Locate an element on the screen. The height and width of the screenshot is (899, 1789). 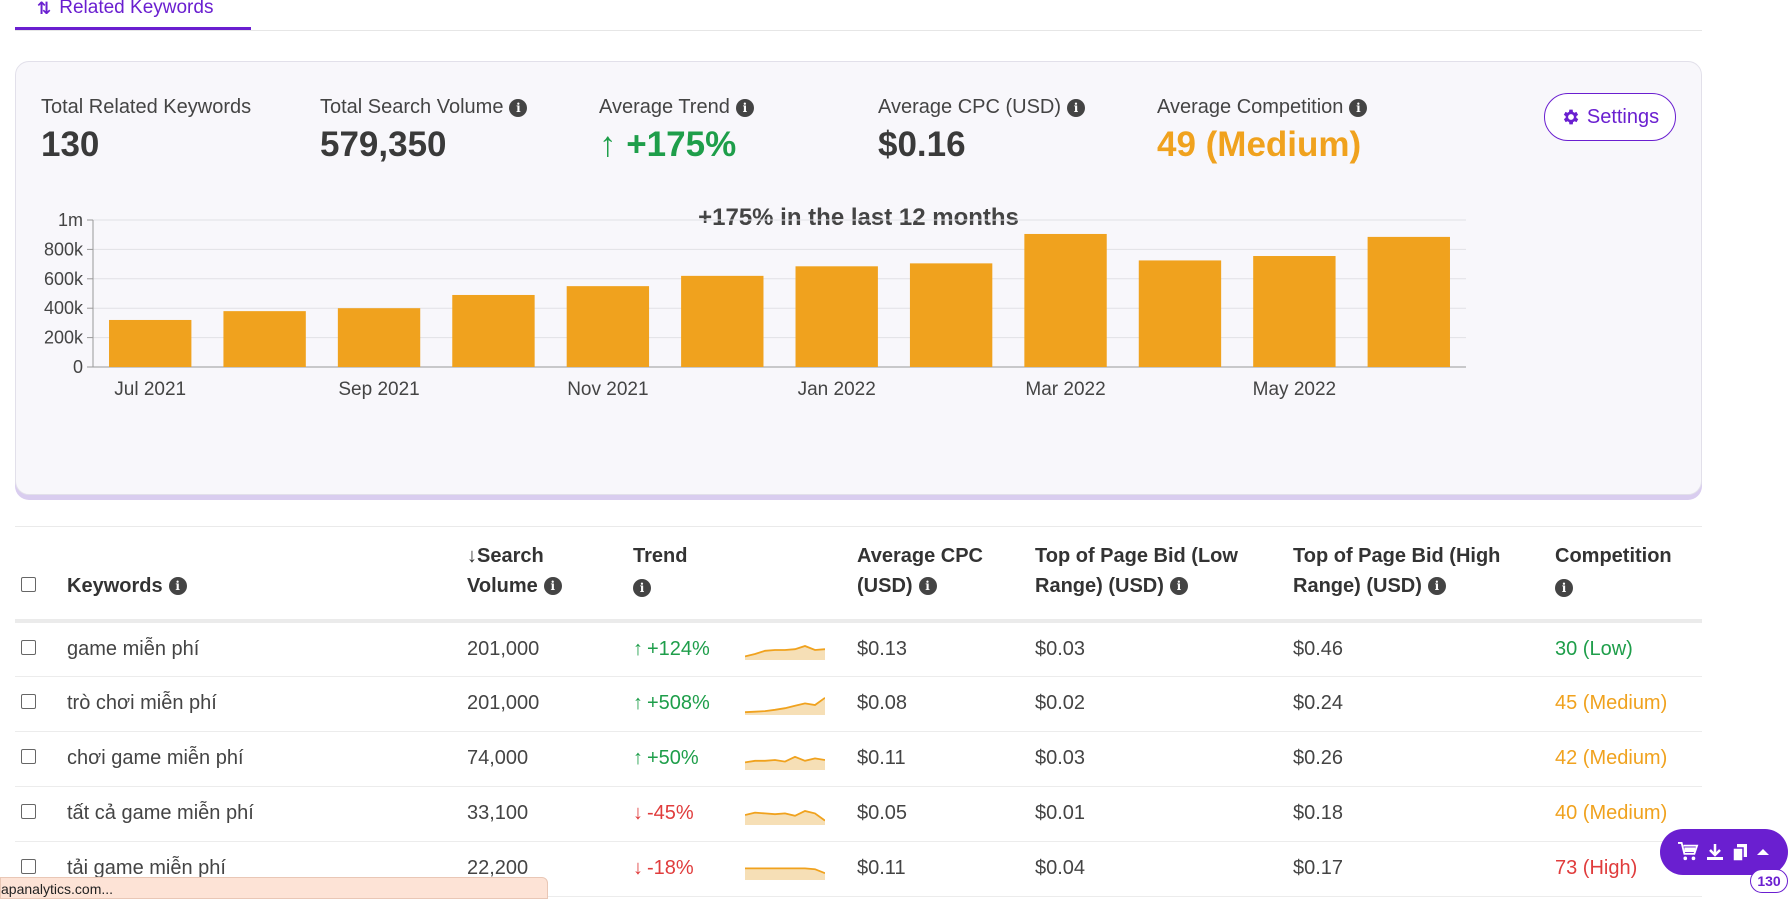
select-all-checkbox is located at coordinates (28, 584).